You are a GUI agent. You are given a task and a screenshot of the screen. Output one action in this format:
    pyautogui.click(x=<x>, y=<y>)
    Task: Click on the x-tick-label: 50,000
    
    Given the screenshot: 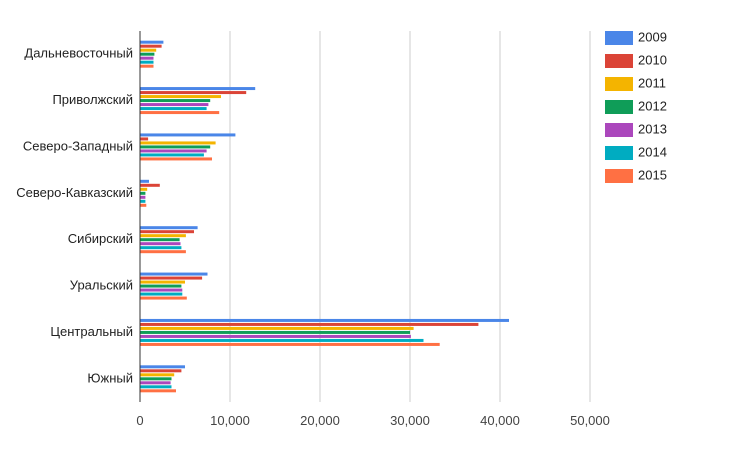 What is the action you would take?
    pyautogui.click(x=590, y=420)
    